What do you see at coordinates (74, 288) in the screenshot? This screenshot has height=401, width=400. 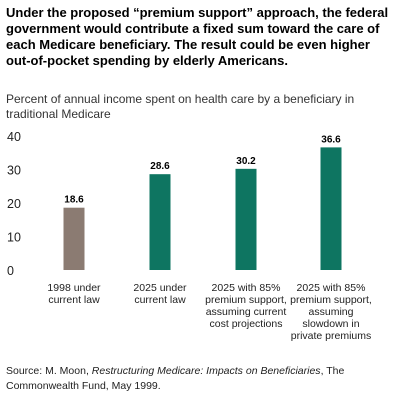 I see `x-tick-label: 1998 under` at bounding box center [74, 288].